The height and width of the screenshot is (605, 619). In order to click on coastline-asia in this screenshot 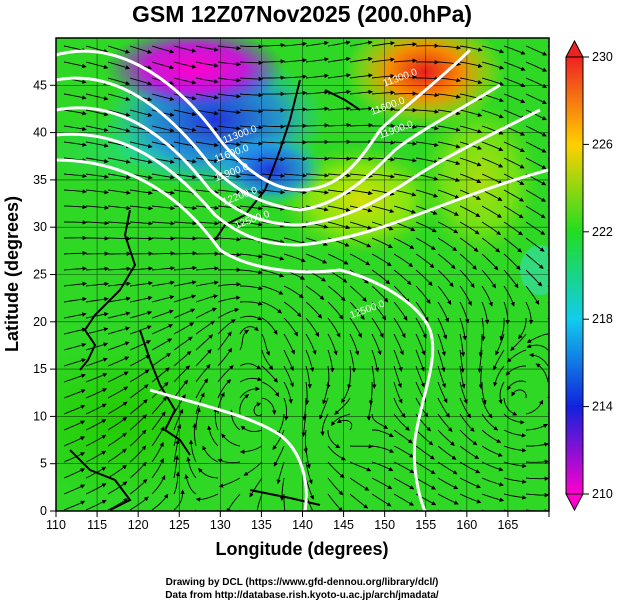, I will do `click(108, 290)`.